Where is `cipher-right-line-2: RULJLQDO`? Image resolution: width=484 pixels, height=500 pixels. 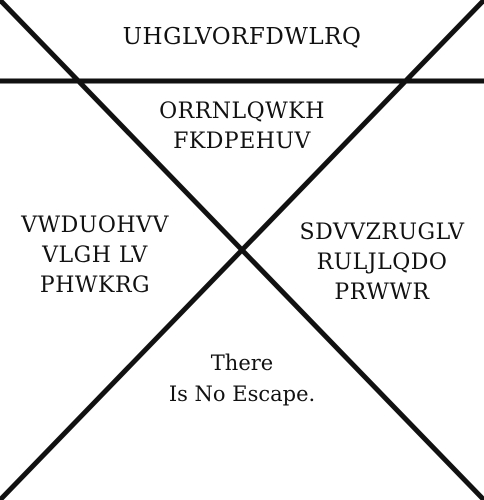 cipher-right-line-2: RULJLQDO is located at coordinates (382, 262).